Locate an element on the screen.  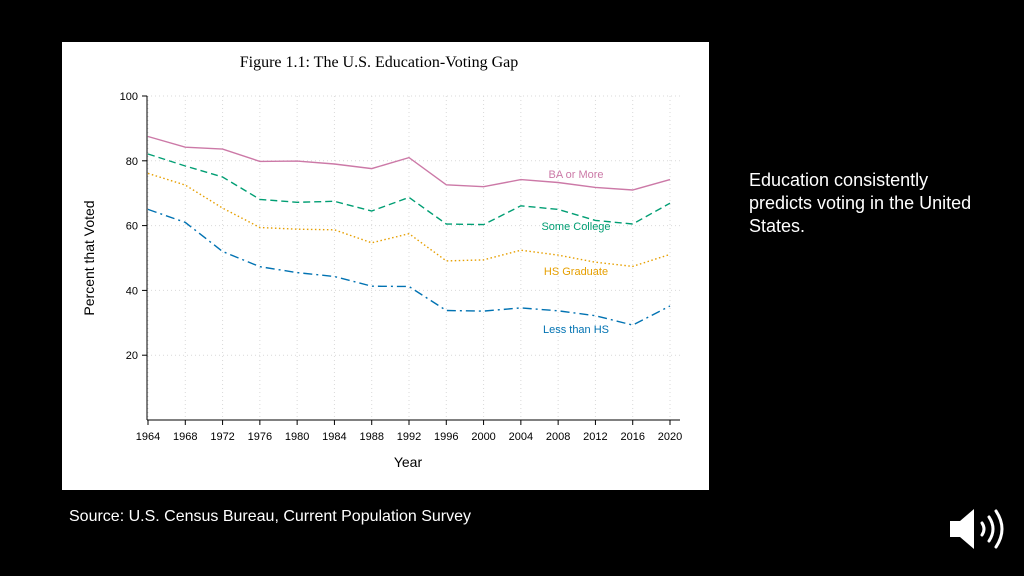
series-label-less-than-hs: Less than HS is located at coordinates (576, 330).